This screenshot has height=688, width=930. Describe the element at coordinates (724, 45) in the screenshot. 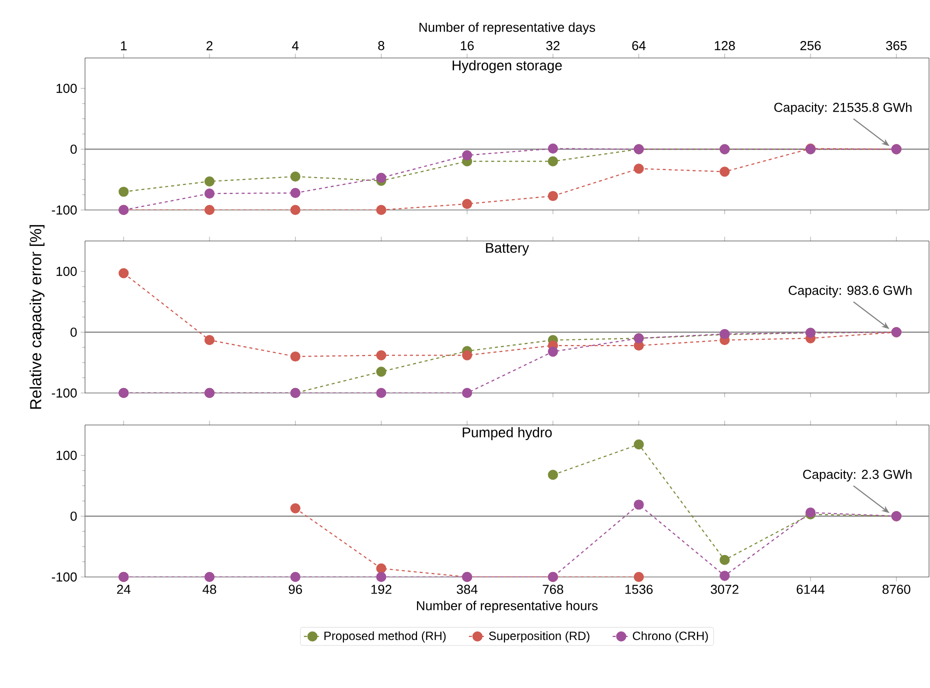

I see `x-tick-label: 128` at that location.